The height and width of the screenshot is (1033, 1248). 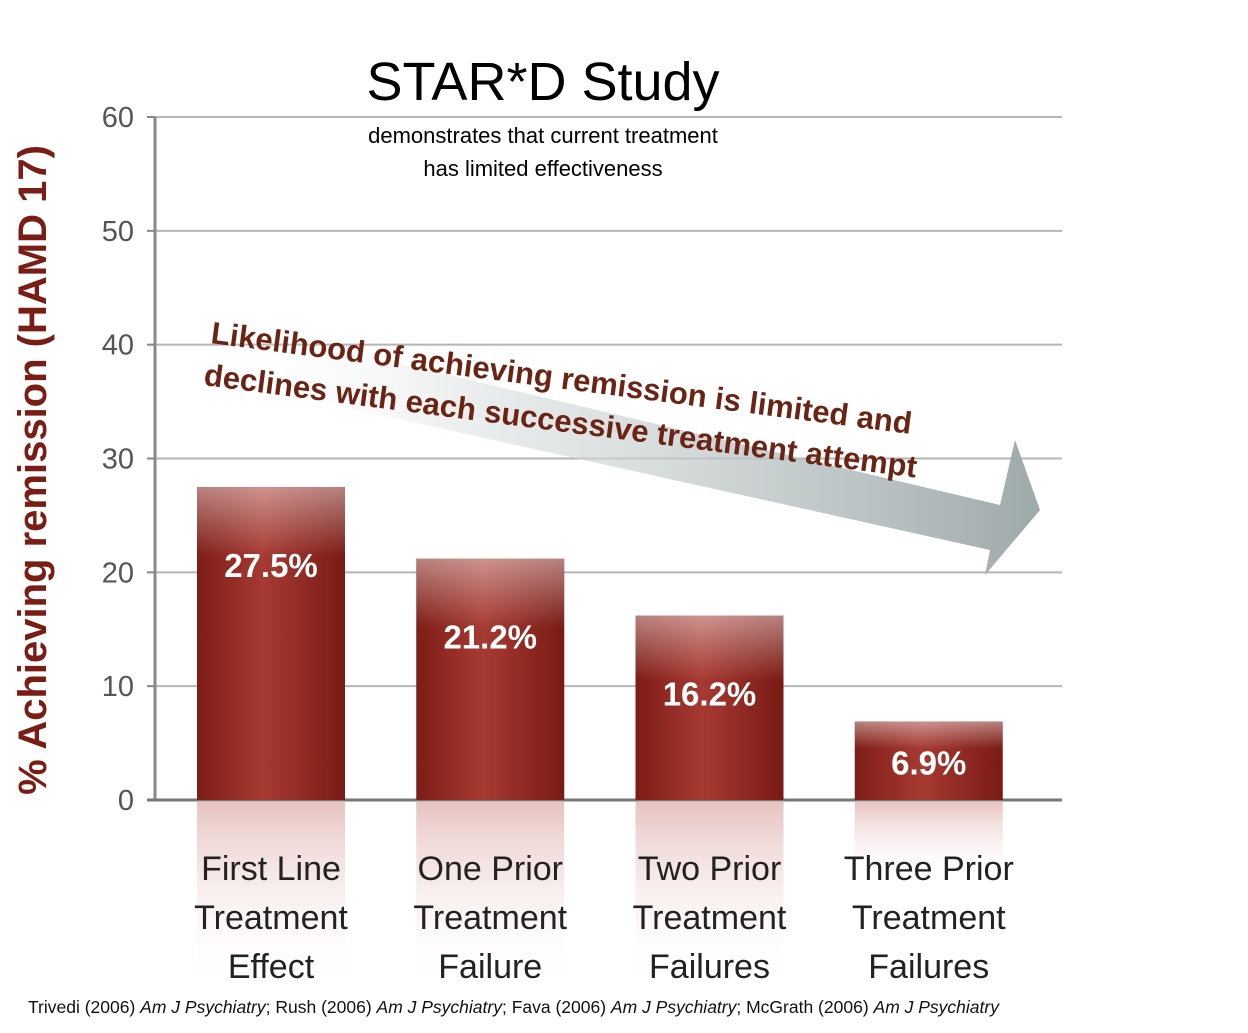 What do you see at coordinates (118, 346) in the screenshot?
I see `y-tick-label: 40` at bounding box center [118, 346].